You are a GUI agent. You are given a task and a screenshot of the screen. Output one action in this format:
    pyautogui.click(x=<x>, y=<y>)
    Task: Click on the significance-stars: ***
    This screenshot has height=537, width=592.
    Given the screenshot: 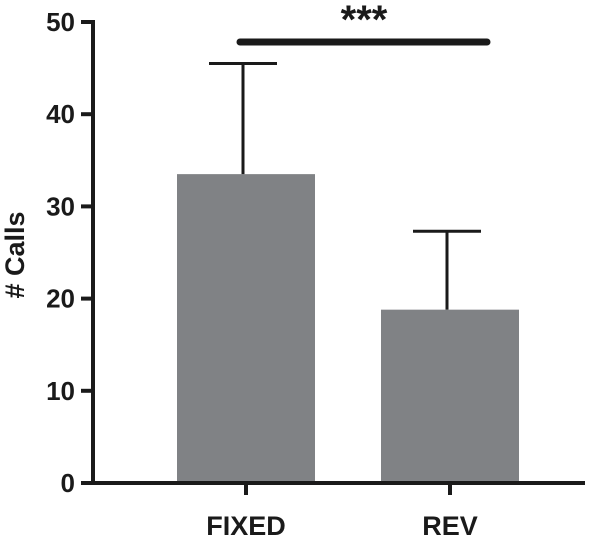 What is the action you would take?
    pyautogui.click(x=364, y=21)
    